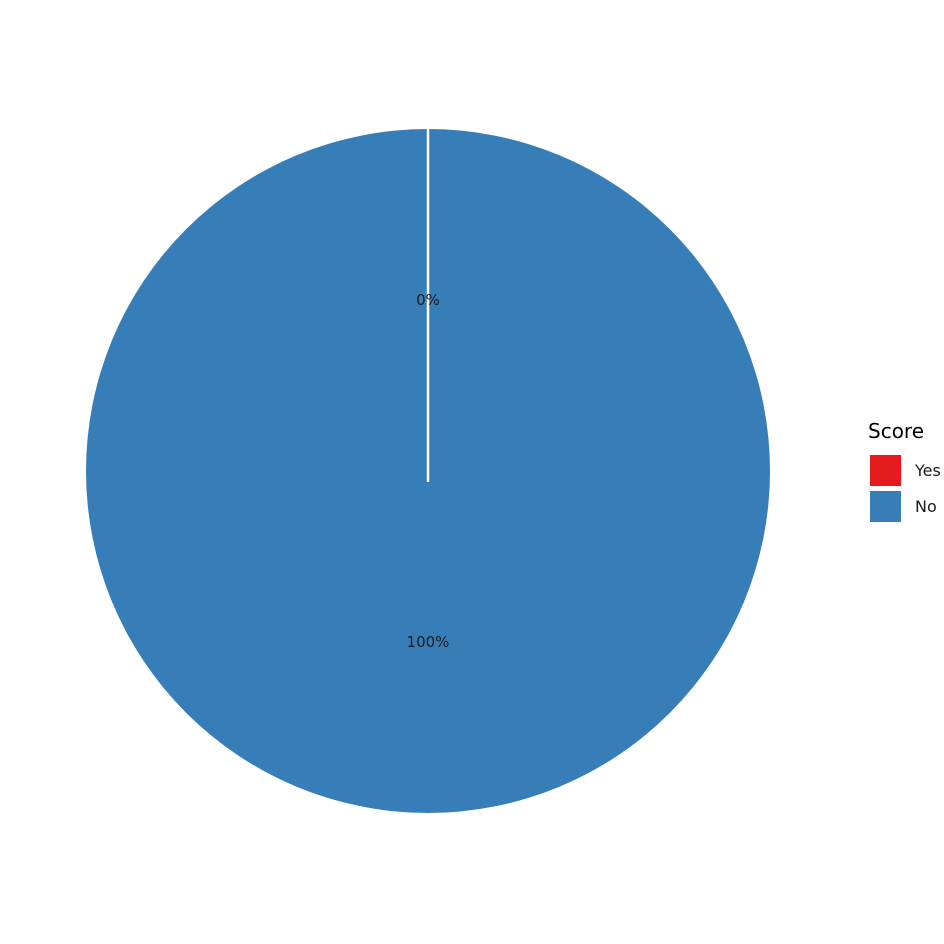 The image size is (944, 944). What do you see at coordinates (428, 300) in the screenshot?
I see `pie-label-yes: 0%` at bounding box center [428, 300].